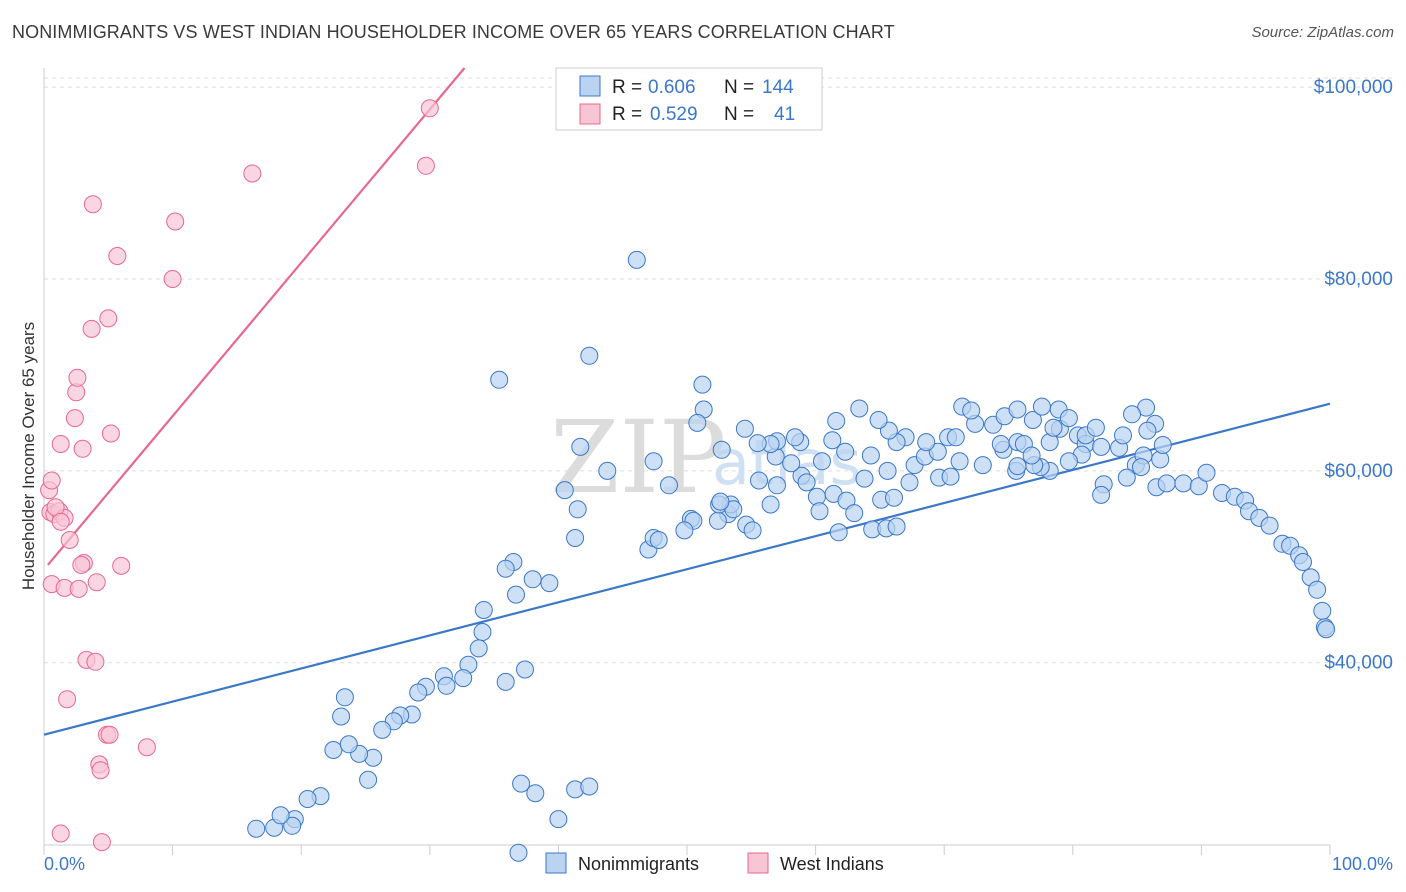 The image size is (1406, 892). Describe the element at coordinates (687, 850) in the screenshot. I see `x-tick-marks` at that location.